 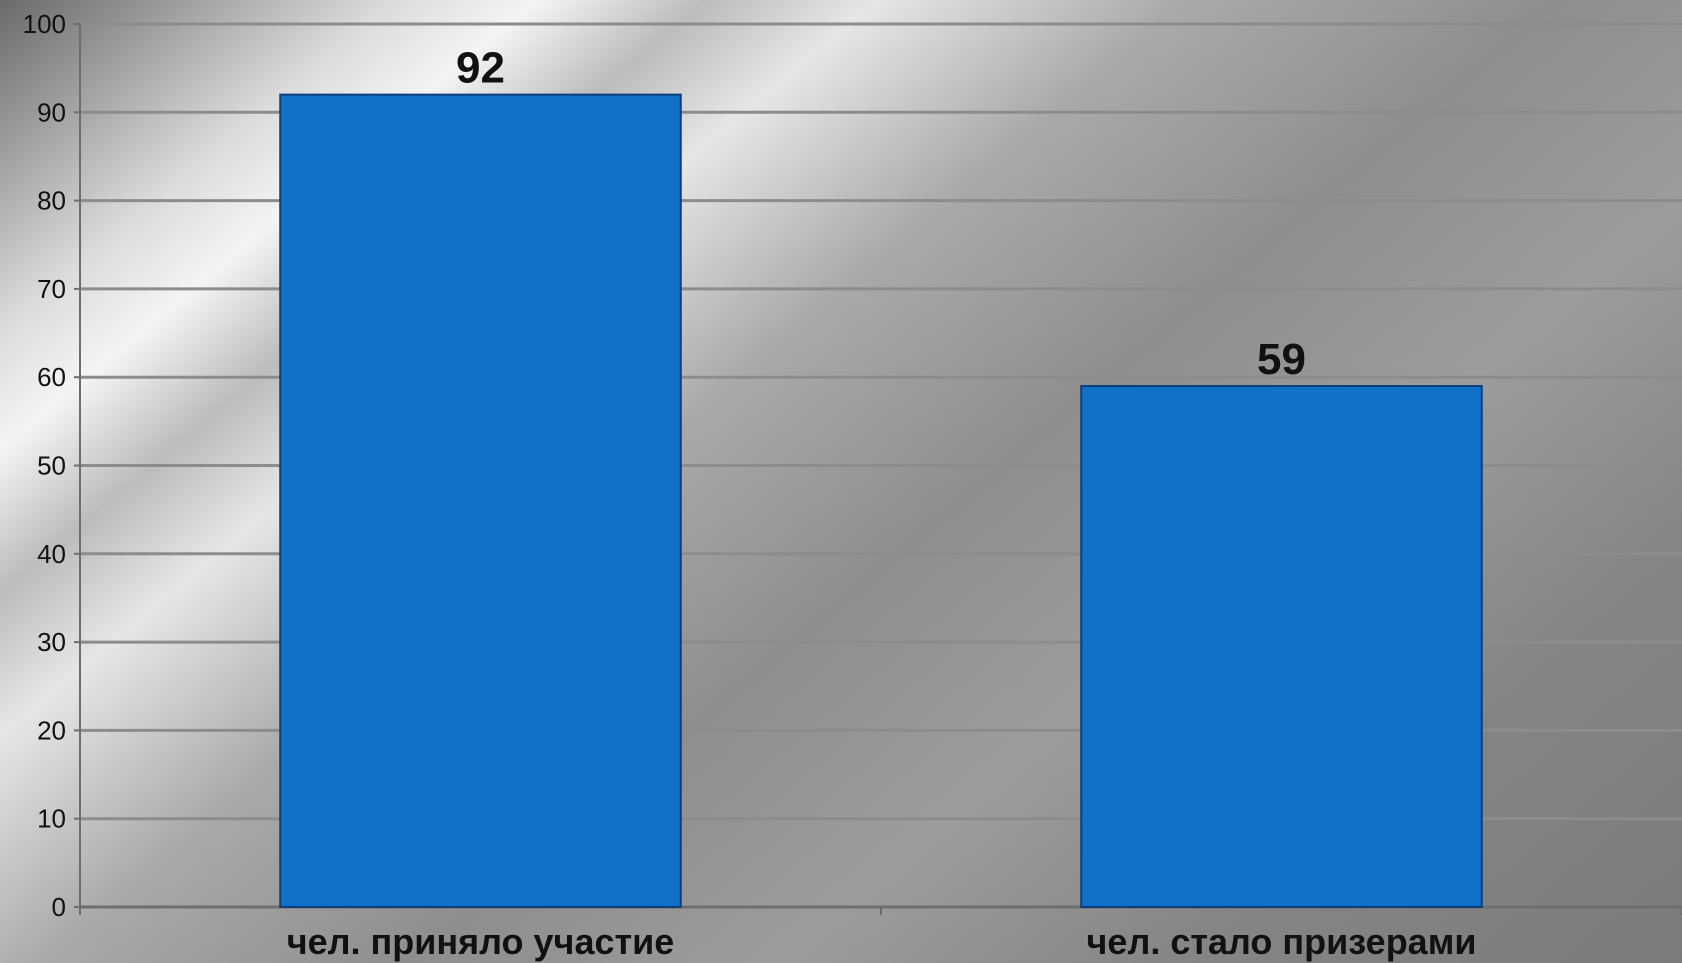 What do you see at coordinates (51, 642) in the screenshot?
I see `y-tick-label: 30` at bounding box center [51, 642].